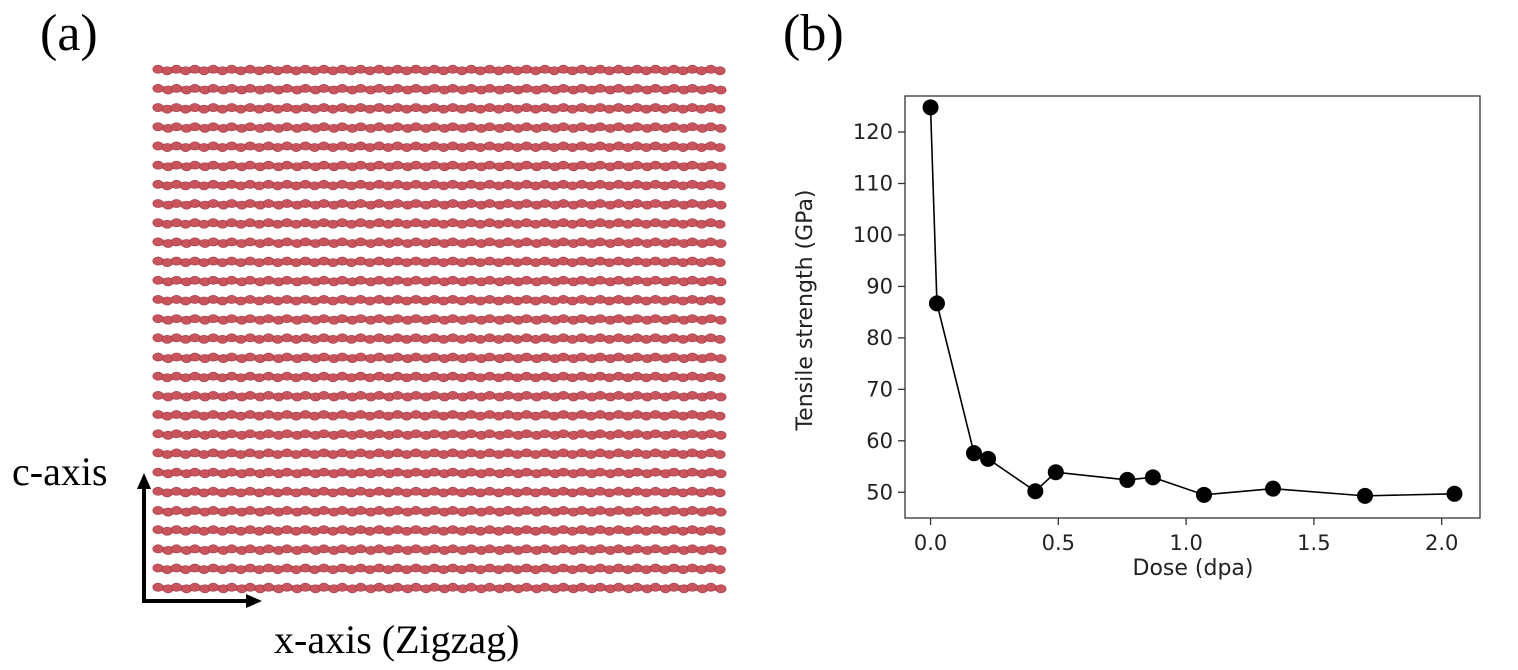 This screenshot has width=1518, height=670. Describe the element at coordinates (60, 471) in the screenshot. I see `c-axis-label: c-axis` at that location.